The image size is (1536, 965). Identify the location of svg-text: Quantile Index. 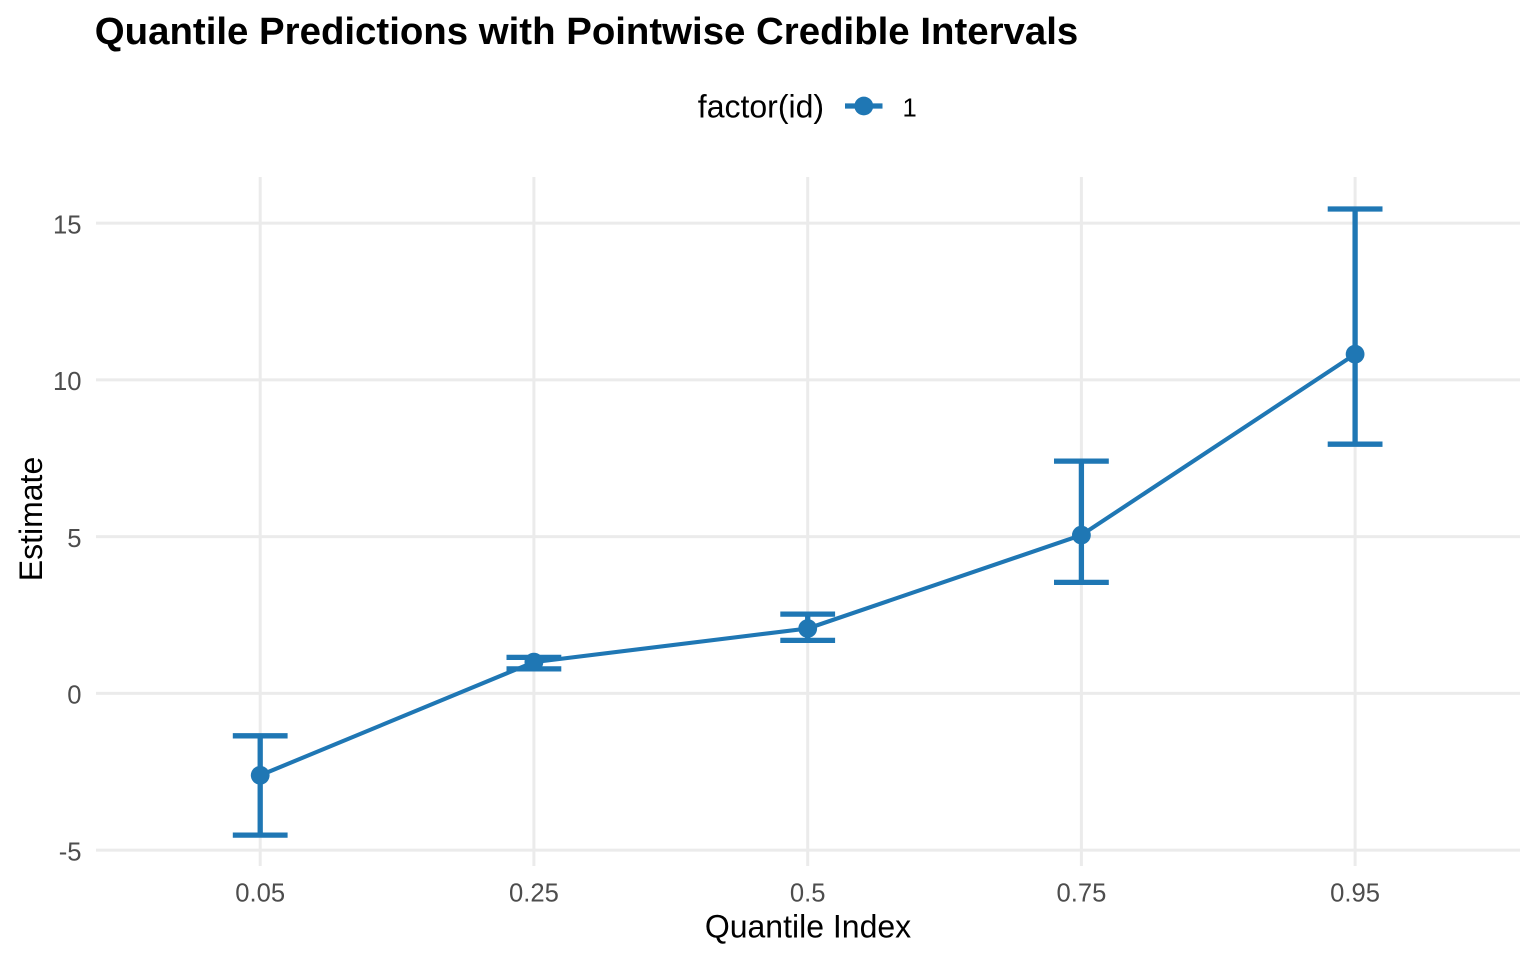
(808, 927).